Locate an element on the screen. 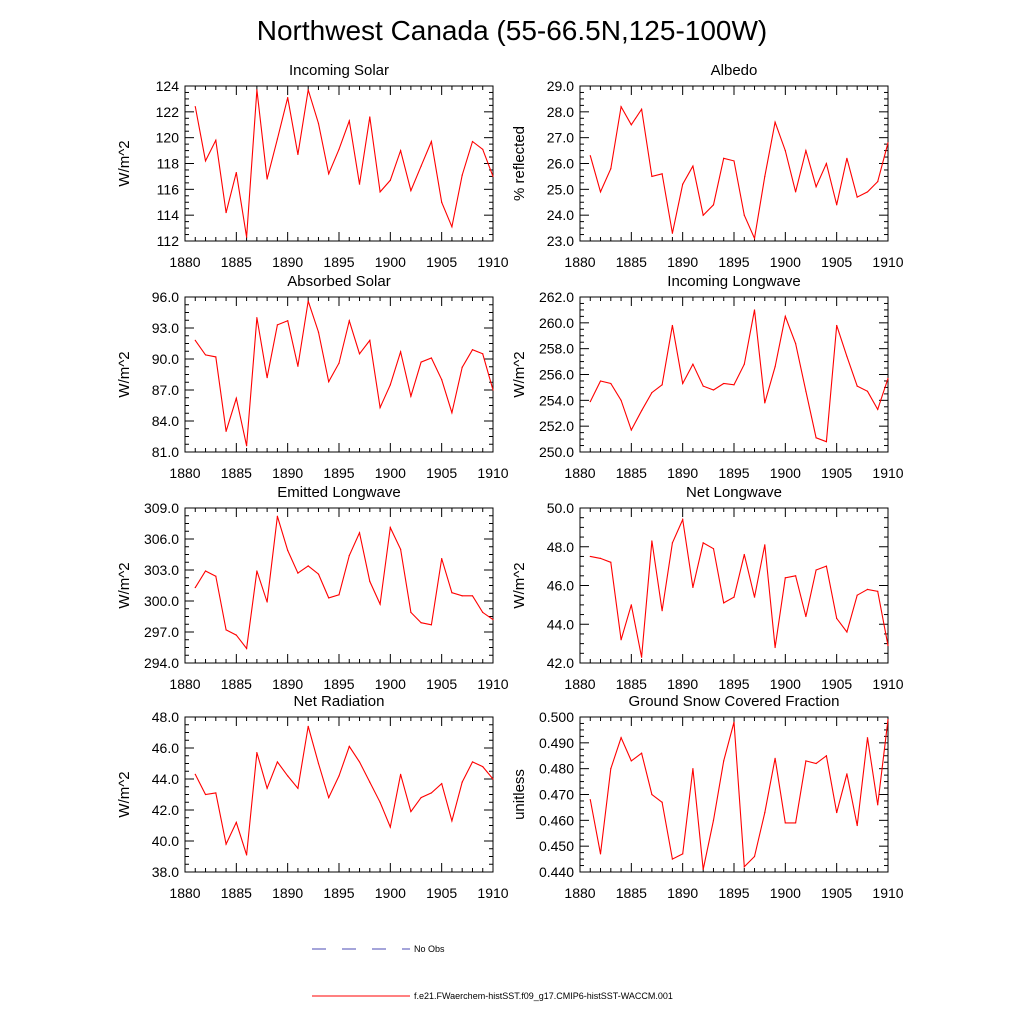 This screenshot has width=1024, height=1024. y-tick-label: 87.0 is located at coordinates (165, 390).